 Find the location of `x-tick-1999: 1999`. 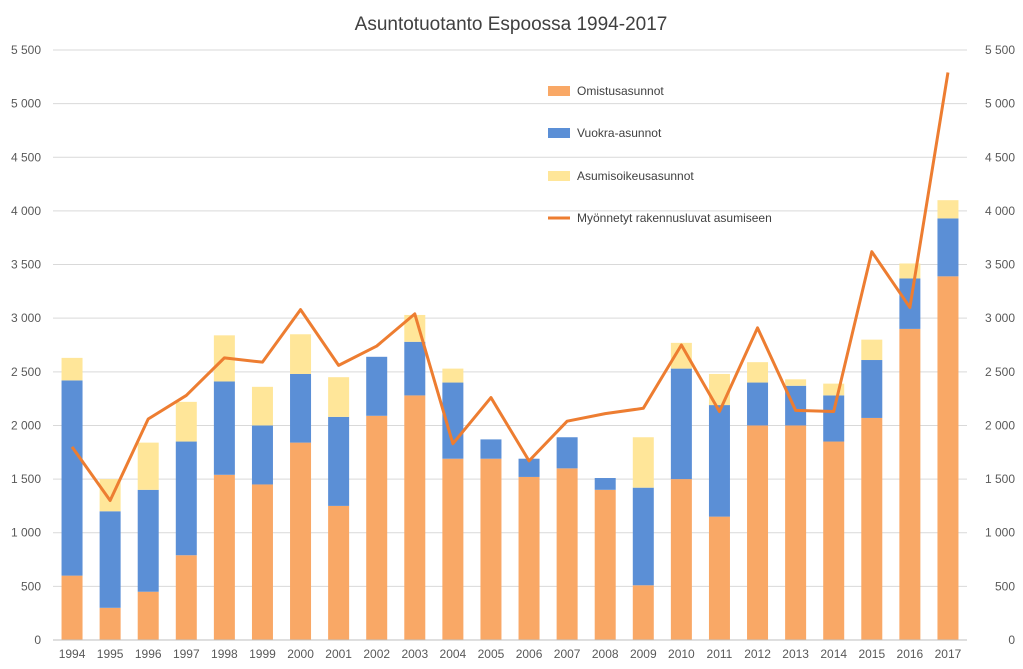

x-tick-1999: 1999 is located at coordinates (262, 654).